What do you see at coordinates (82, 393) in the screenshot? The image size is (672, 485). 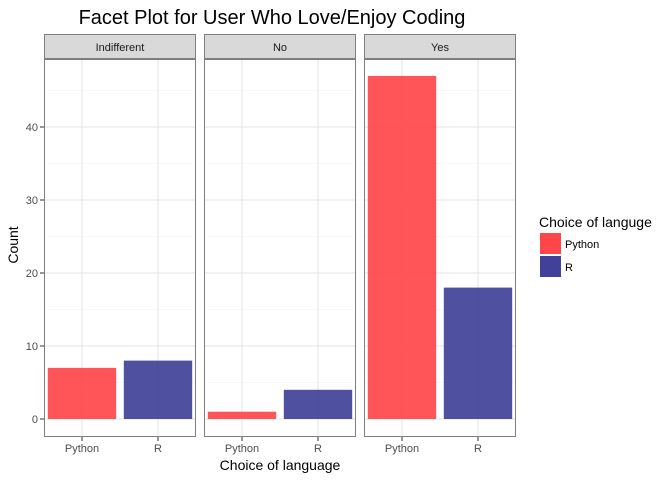 I see `bar-indifferent-python` at bounding box center [82, 393].